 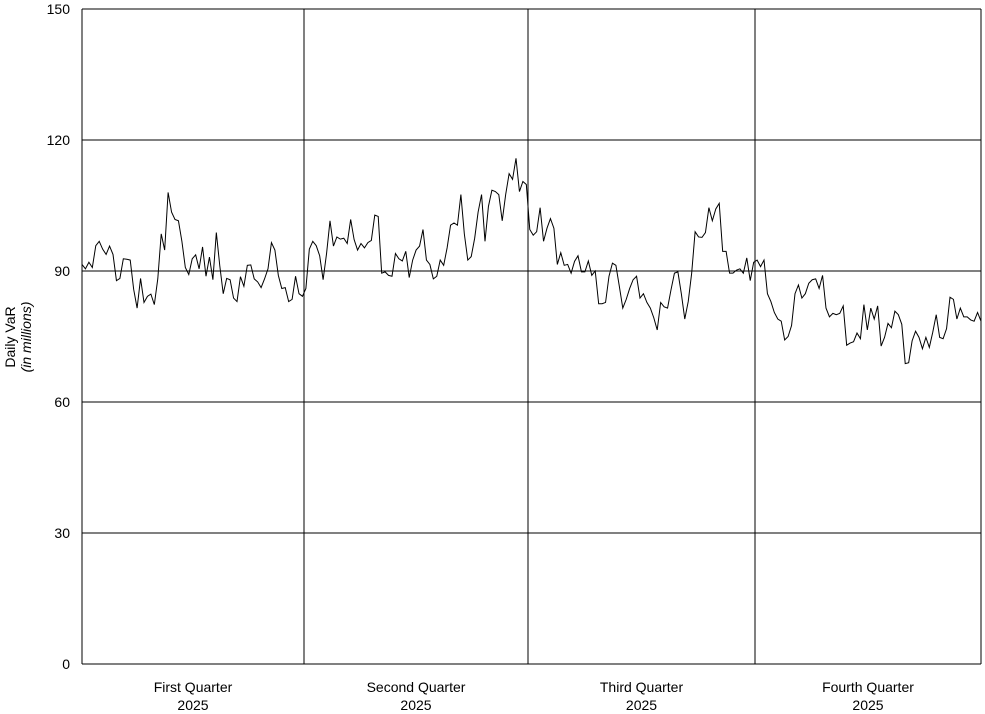 I want to click on y-tick-label: 150, so click(x=59, y=9).